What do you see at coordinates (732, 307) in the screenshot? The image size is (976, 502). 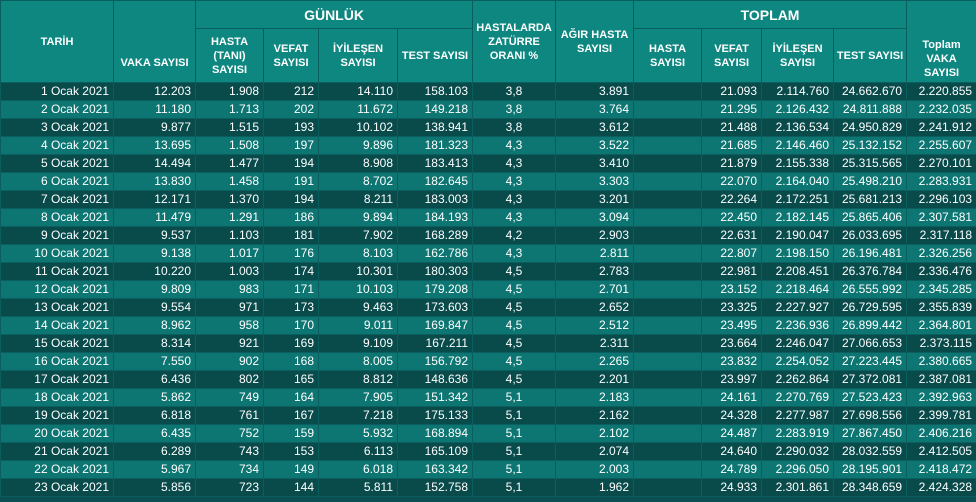 I see `cell-total-deaths: 23.325` at bounding box center [732, 307].